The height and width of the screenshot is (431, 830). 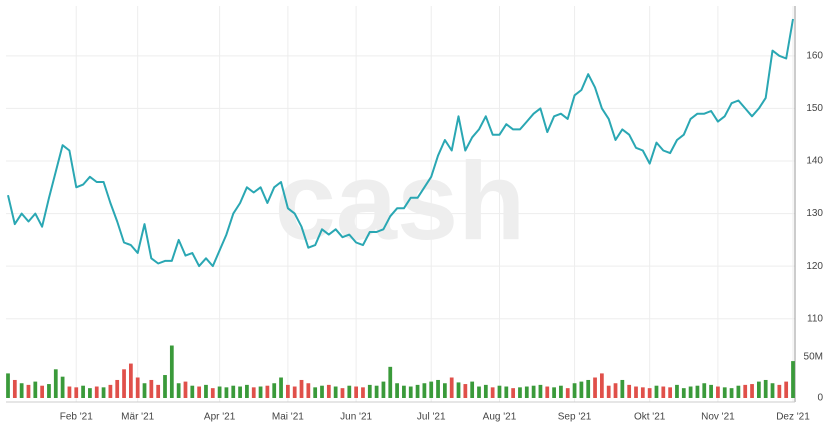 What do you see at coordinates (814, 266) in the screenshot?
I see `y-tick-label: 120` at bounding box center [814, 266].